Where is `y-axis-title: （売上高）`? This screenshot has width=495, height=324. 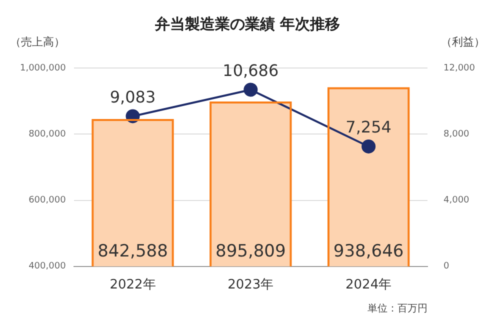 y-axis-title: （売上高） is located at coordinates (37, 41).